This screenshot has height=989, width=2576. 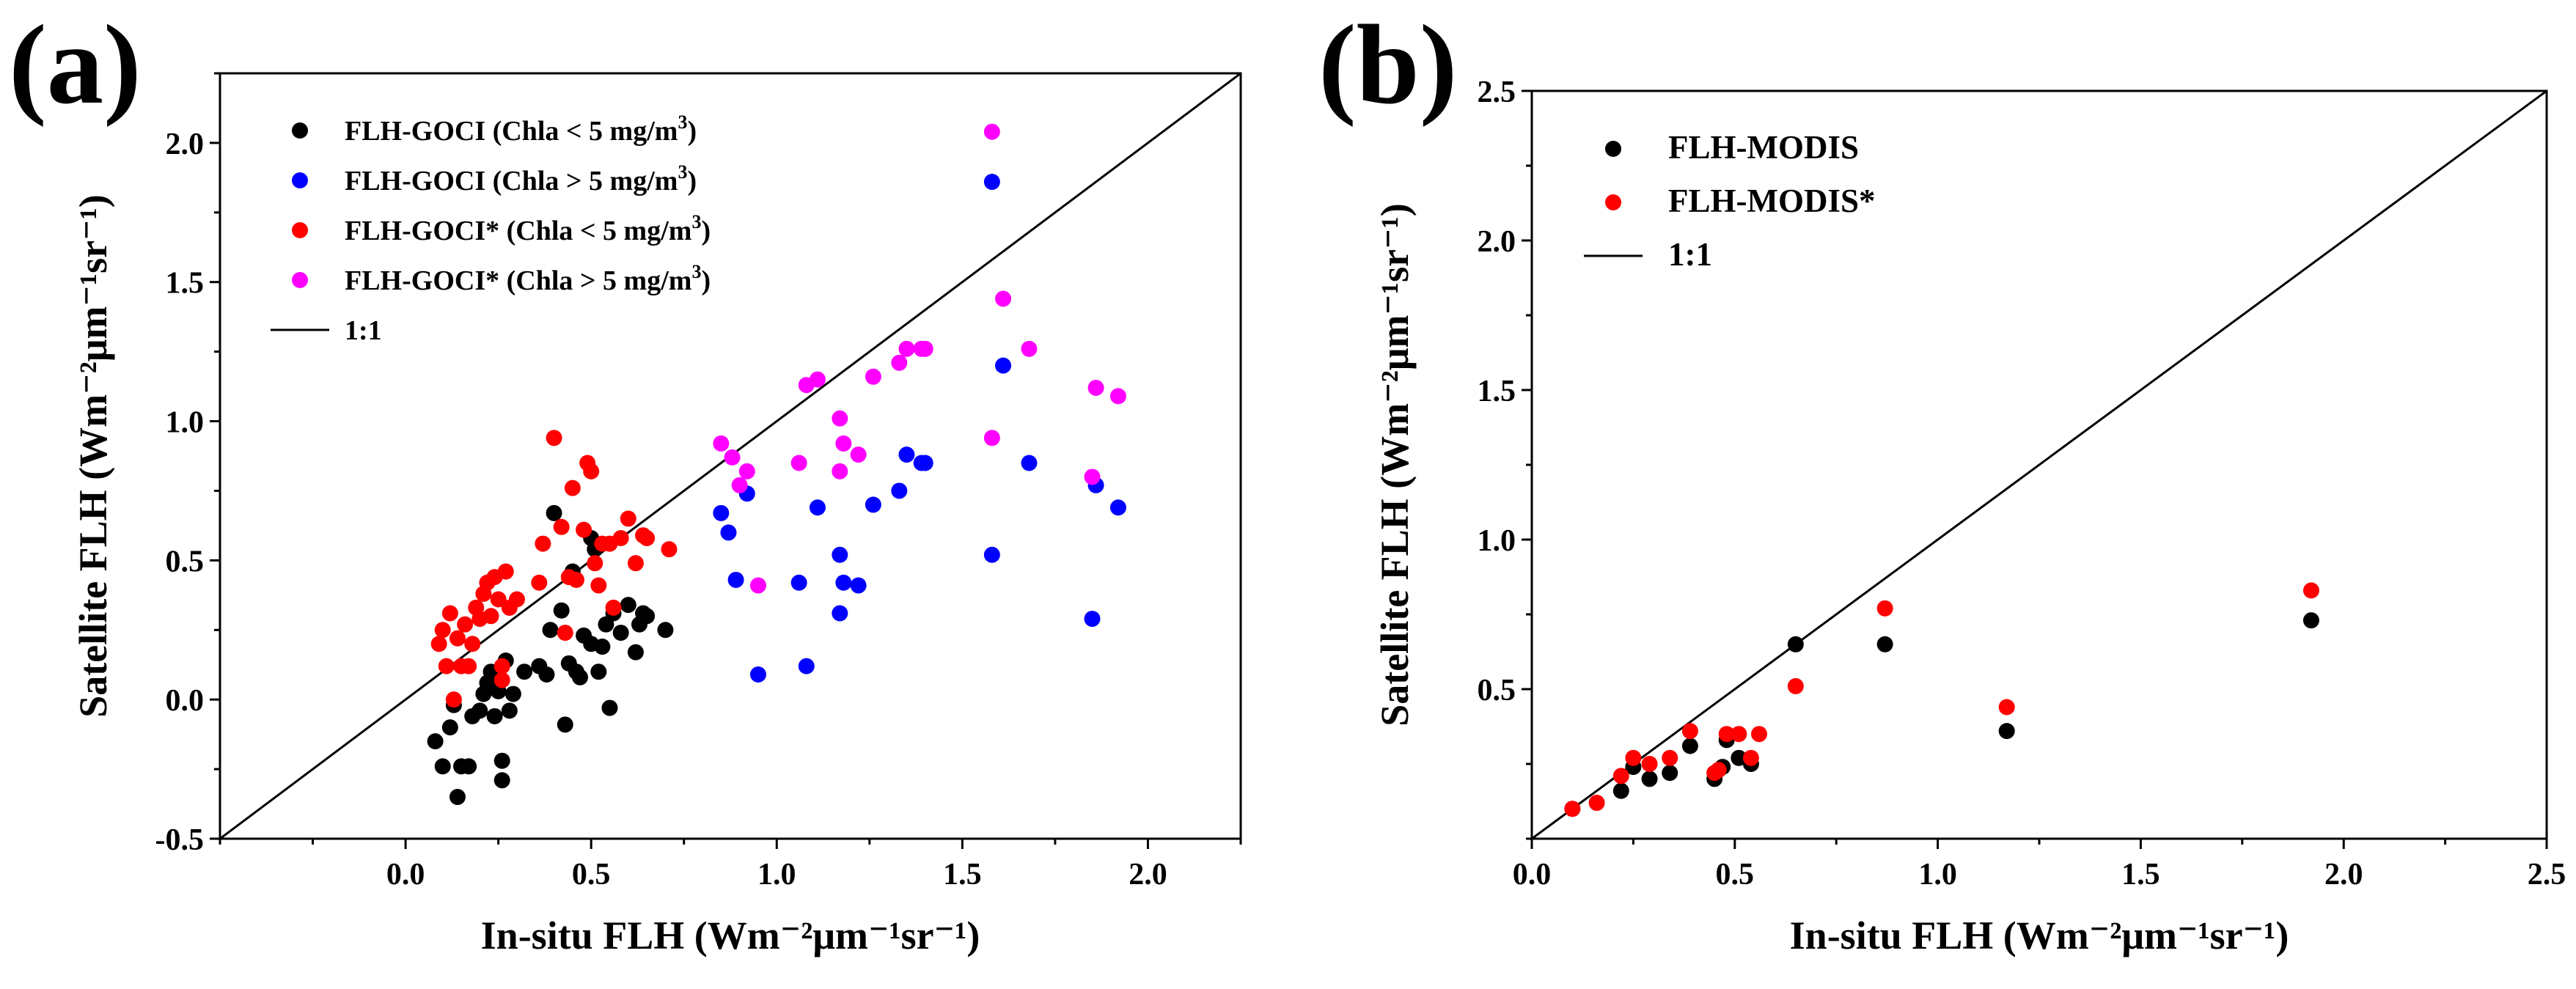 I want to click on x-tick-label: 0.0, so click(x=1533, y=875).